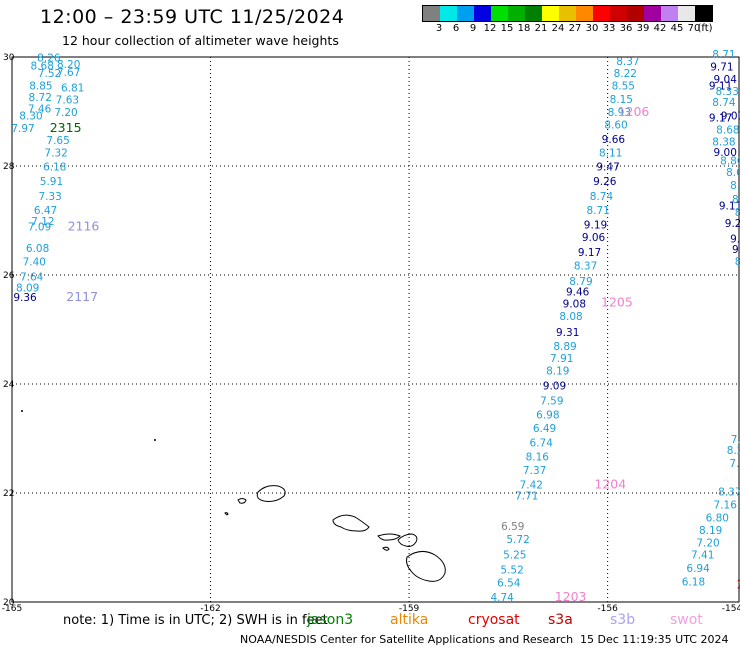  What do you see at coordinates (634, 111) in the screenshot?
I see `pass-time-label: 1206` at bounding box center [634, 111].